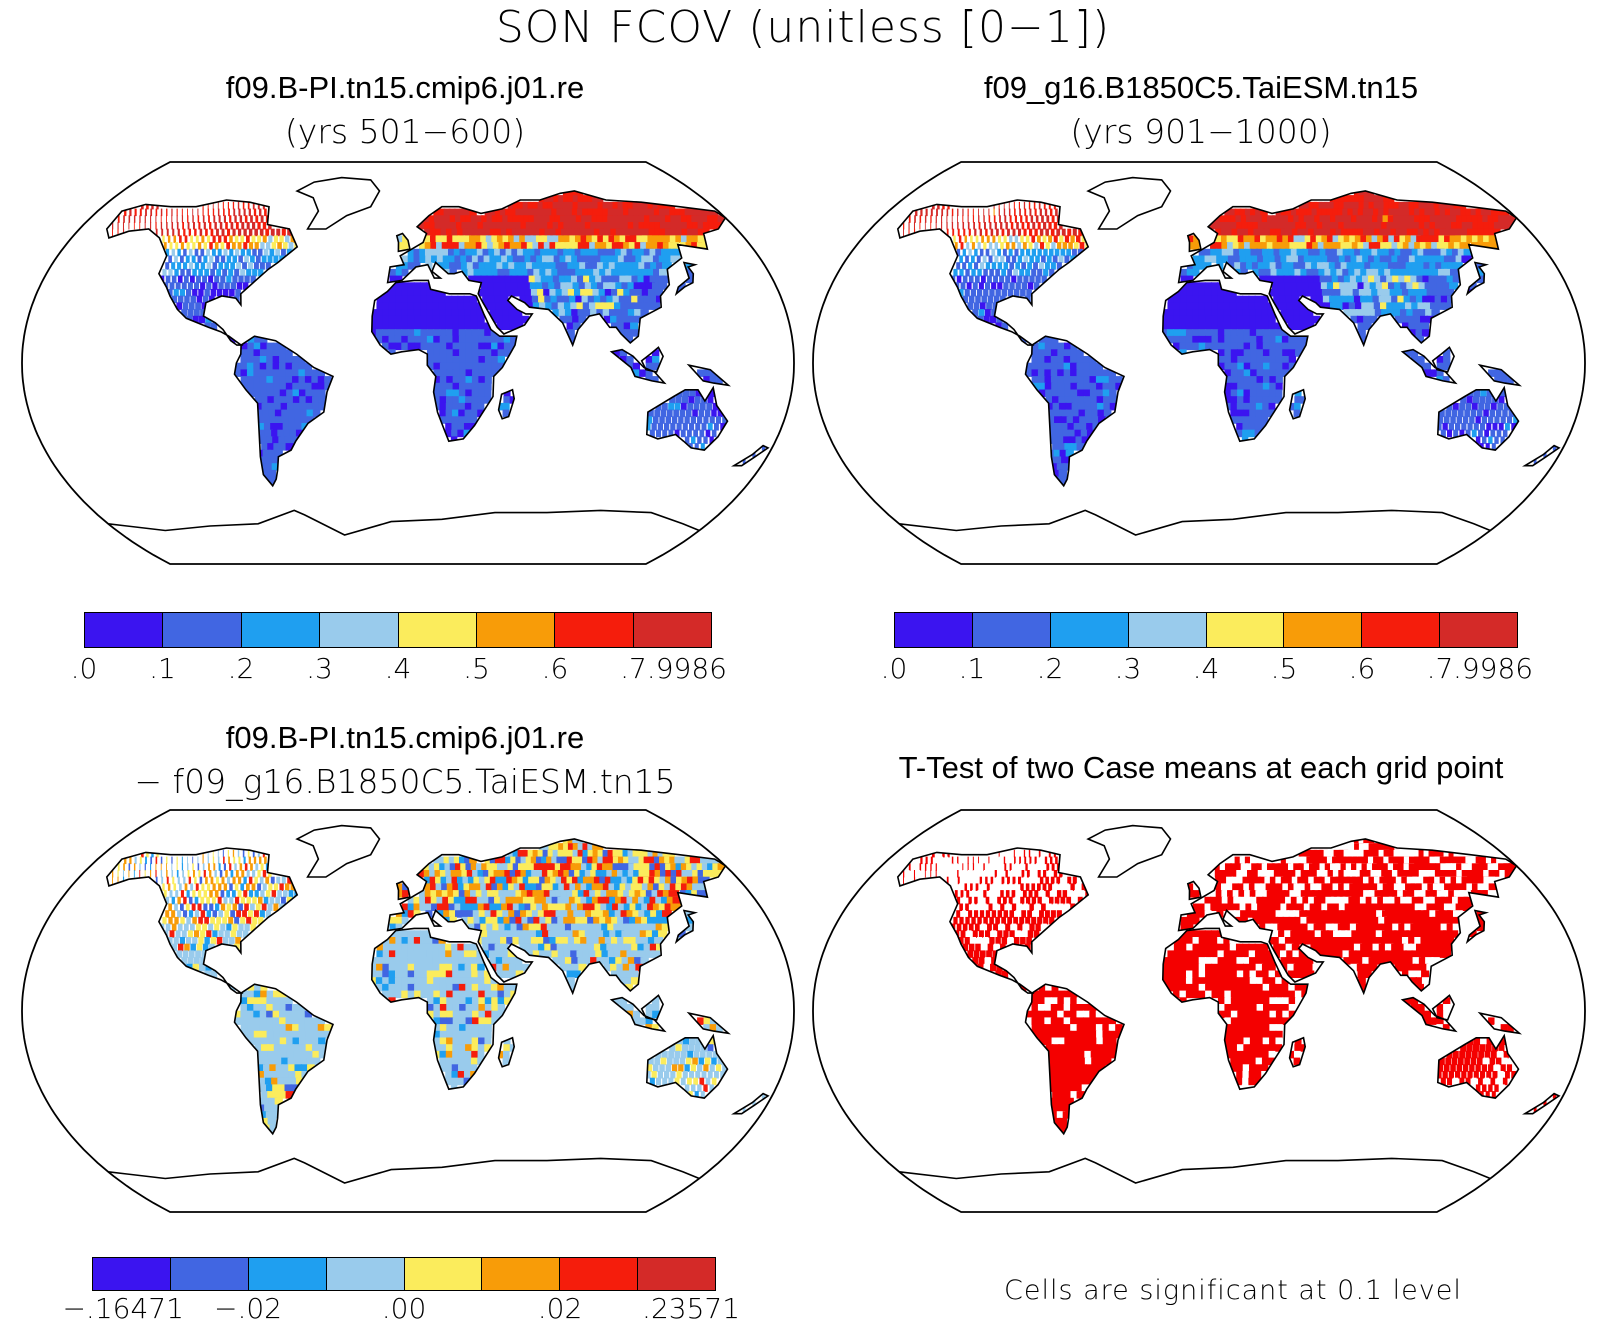  Describe the element at coordinates (1201, 87) in the screenshot. I see `panel2-title: f09_g16.B1850C5.TaiESM.tn15` at that location.